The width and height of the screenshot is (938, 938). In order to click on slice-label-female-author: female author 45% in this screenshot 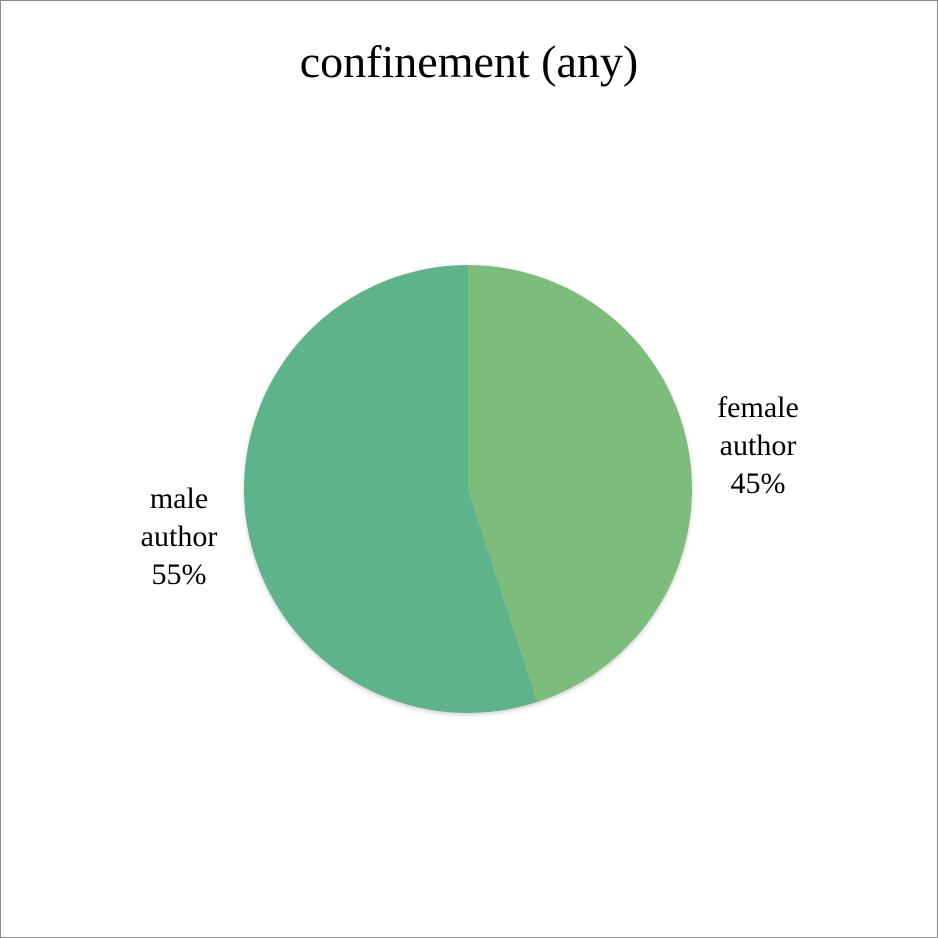, I will do `click(758, 446)`.